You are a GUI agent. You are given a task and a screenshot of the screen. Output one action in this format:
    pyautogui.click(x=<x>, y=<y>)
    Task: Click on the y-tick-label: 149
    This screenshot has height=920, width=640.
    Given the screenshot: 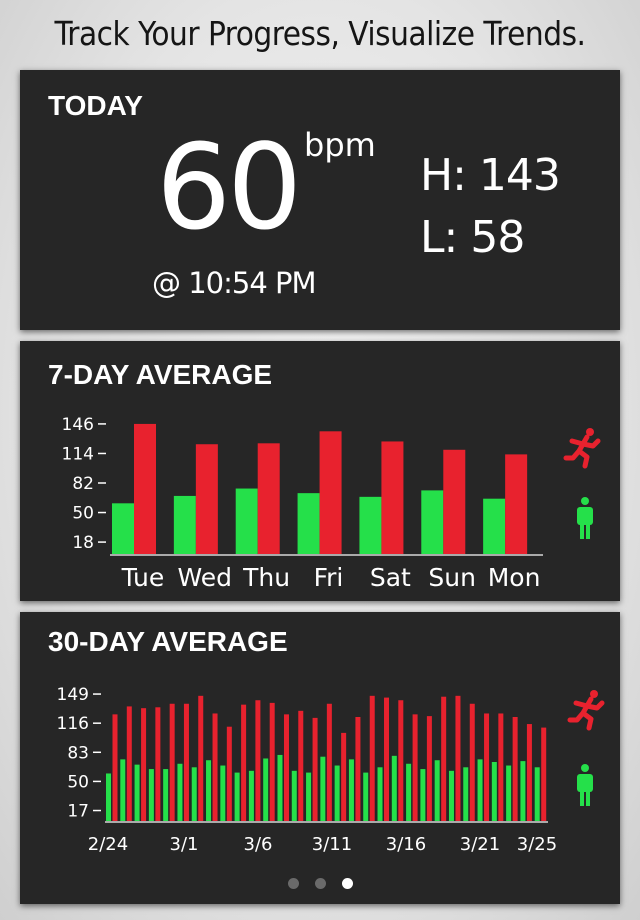 What is the action you would take?
    pyautogui.click(x=73, y=695)
    